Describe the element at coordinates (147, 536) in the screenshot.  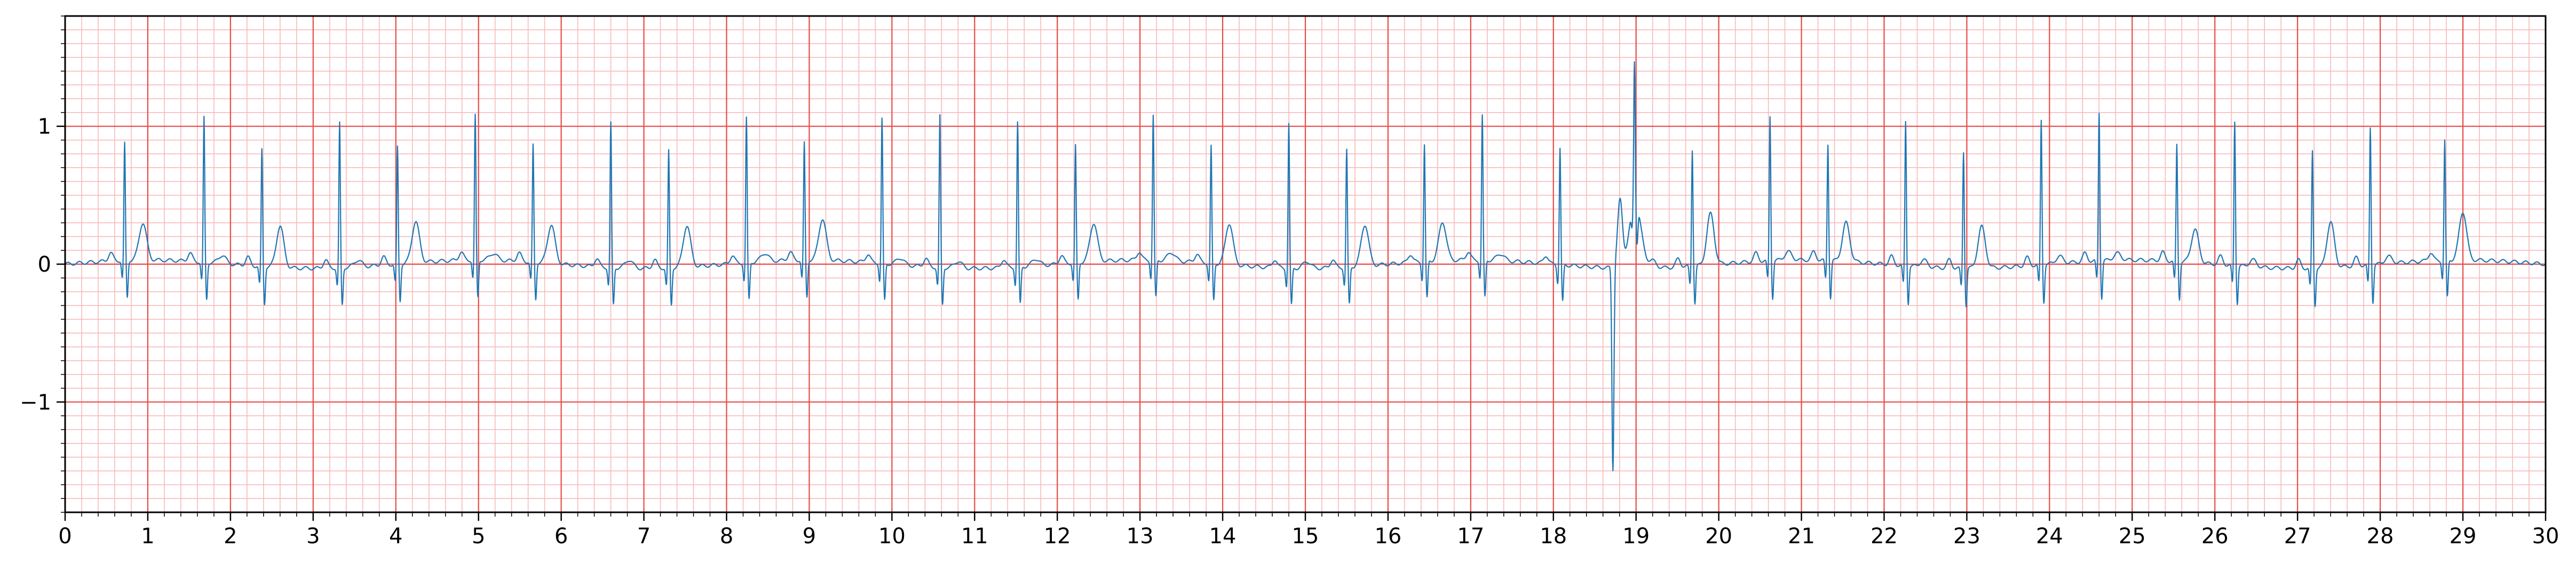
I see `x-tick-label: 1` at that location.